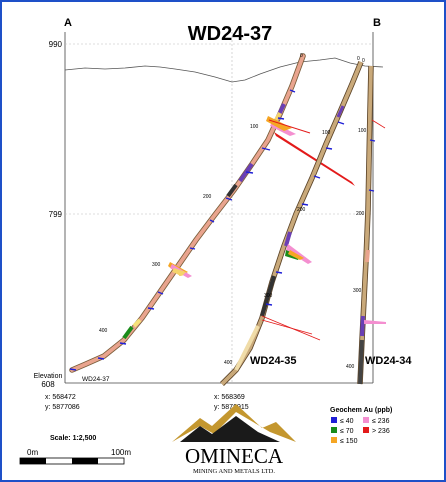  Describe the element at coordinates (224, 70) in the screenshot. I see `topography-line` at that location.